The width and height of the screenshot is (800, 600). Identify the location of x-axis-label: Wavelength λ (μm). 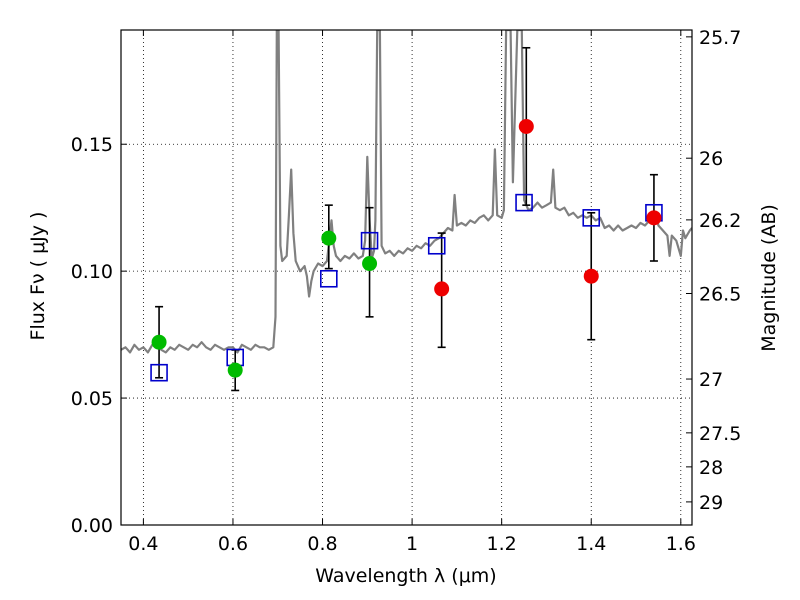
(405, 576).